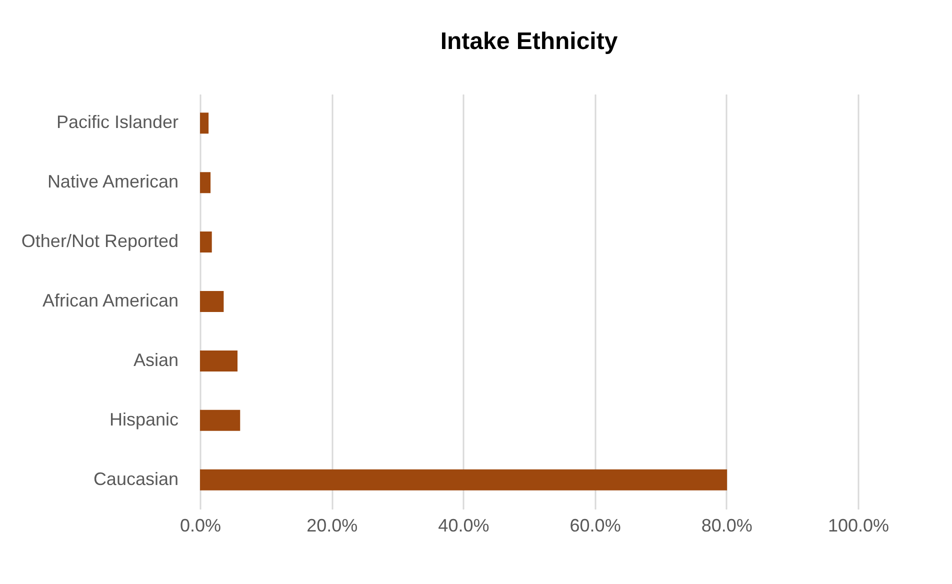 The image size is (952, 584). I want to click on y-tick-label: Other/Not Reported, so click(99, 241).